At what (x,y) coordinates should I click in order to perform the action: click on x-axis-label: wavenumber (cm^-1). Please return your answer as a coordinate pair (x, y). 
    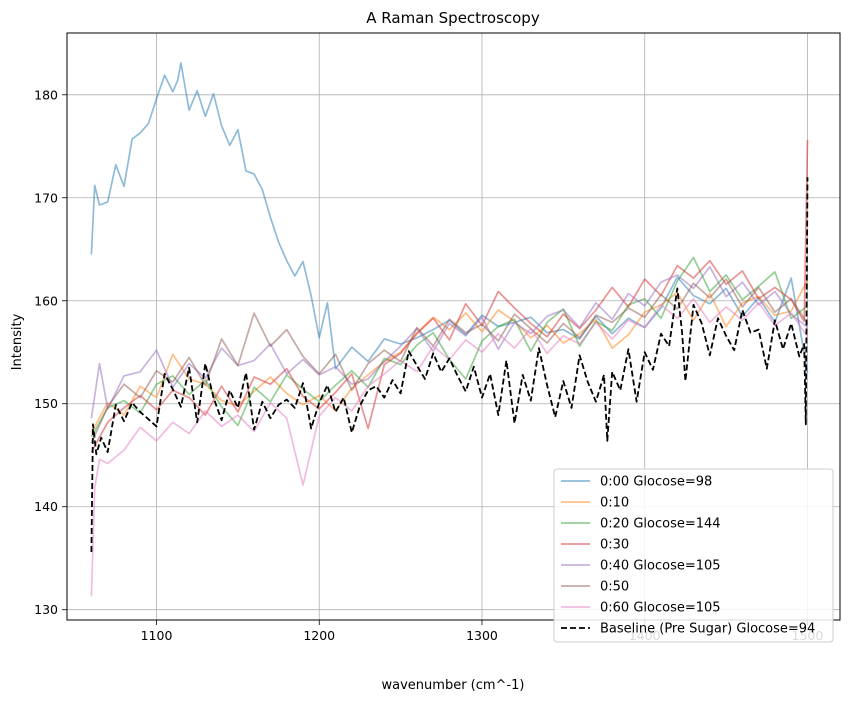
    Looking at the image, I should click on (453, 685).